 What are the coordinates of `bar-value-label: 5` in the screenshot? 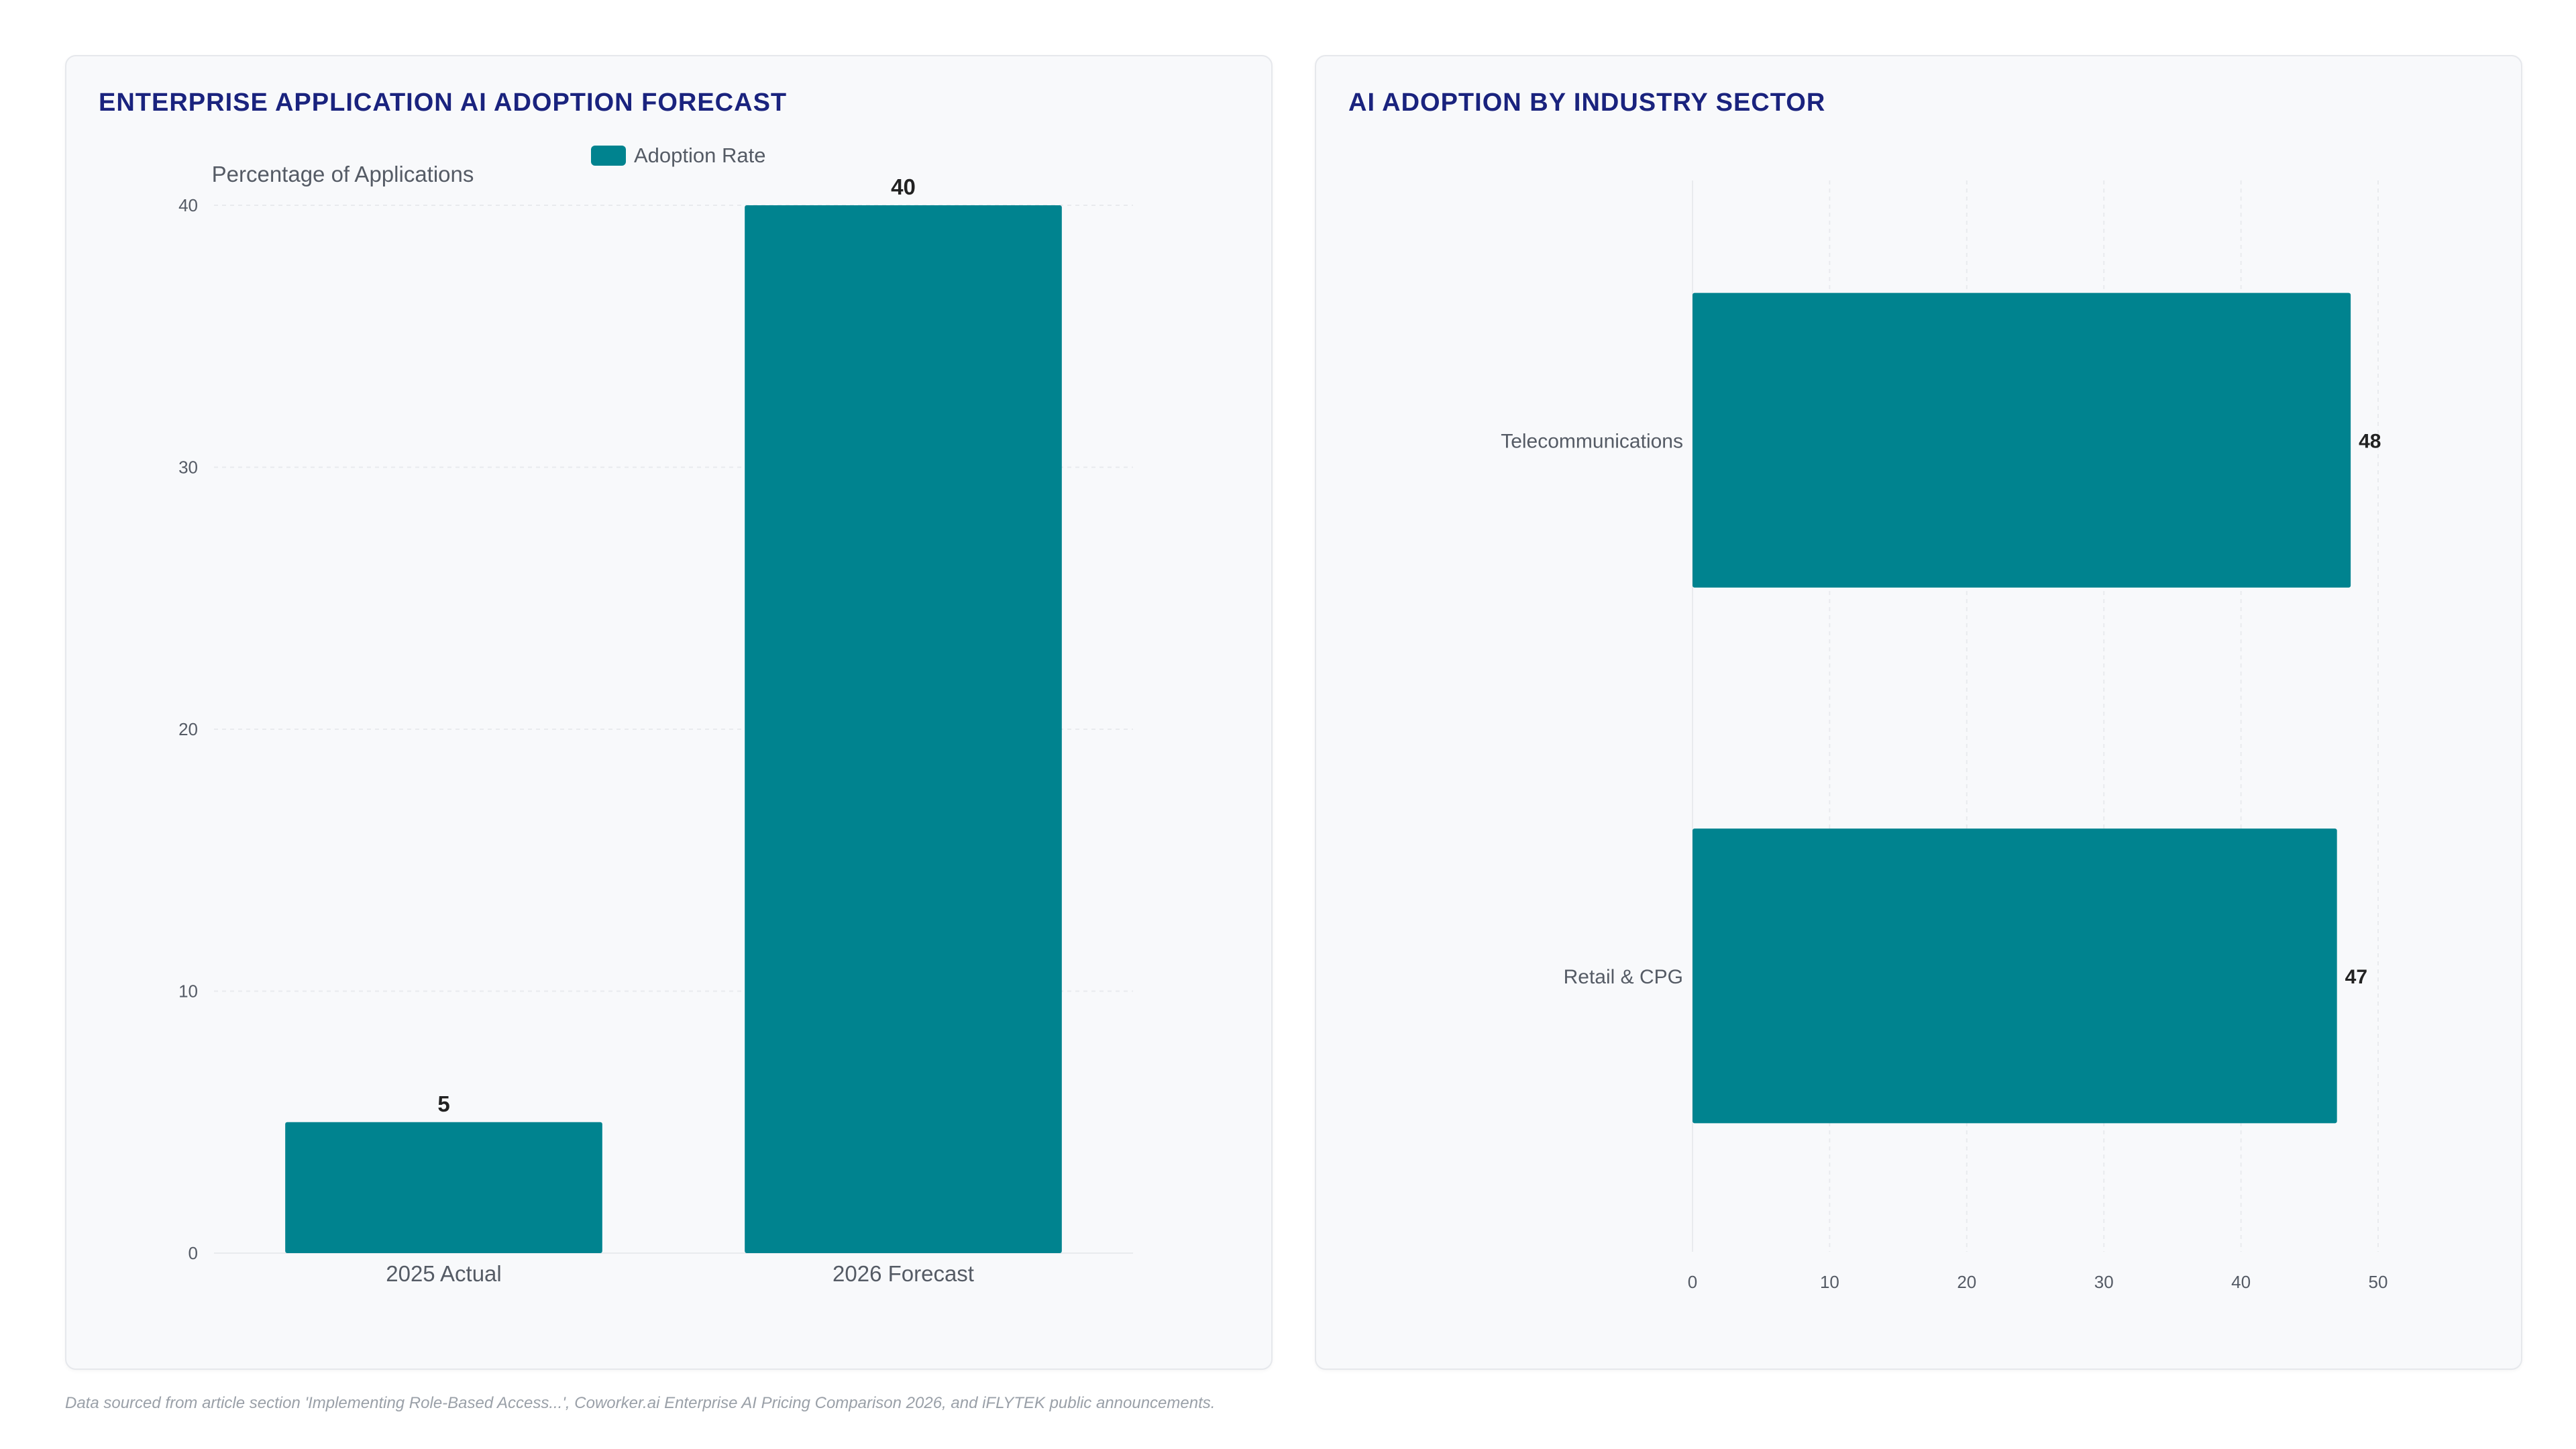 It's located at (443, 1103).